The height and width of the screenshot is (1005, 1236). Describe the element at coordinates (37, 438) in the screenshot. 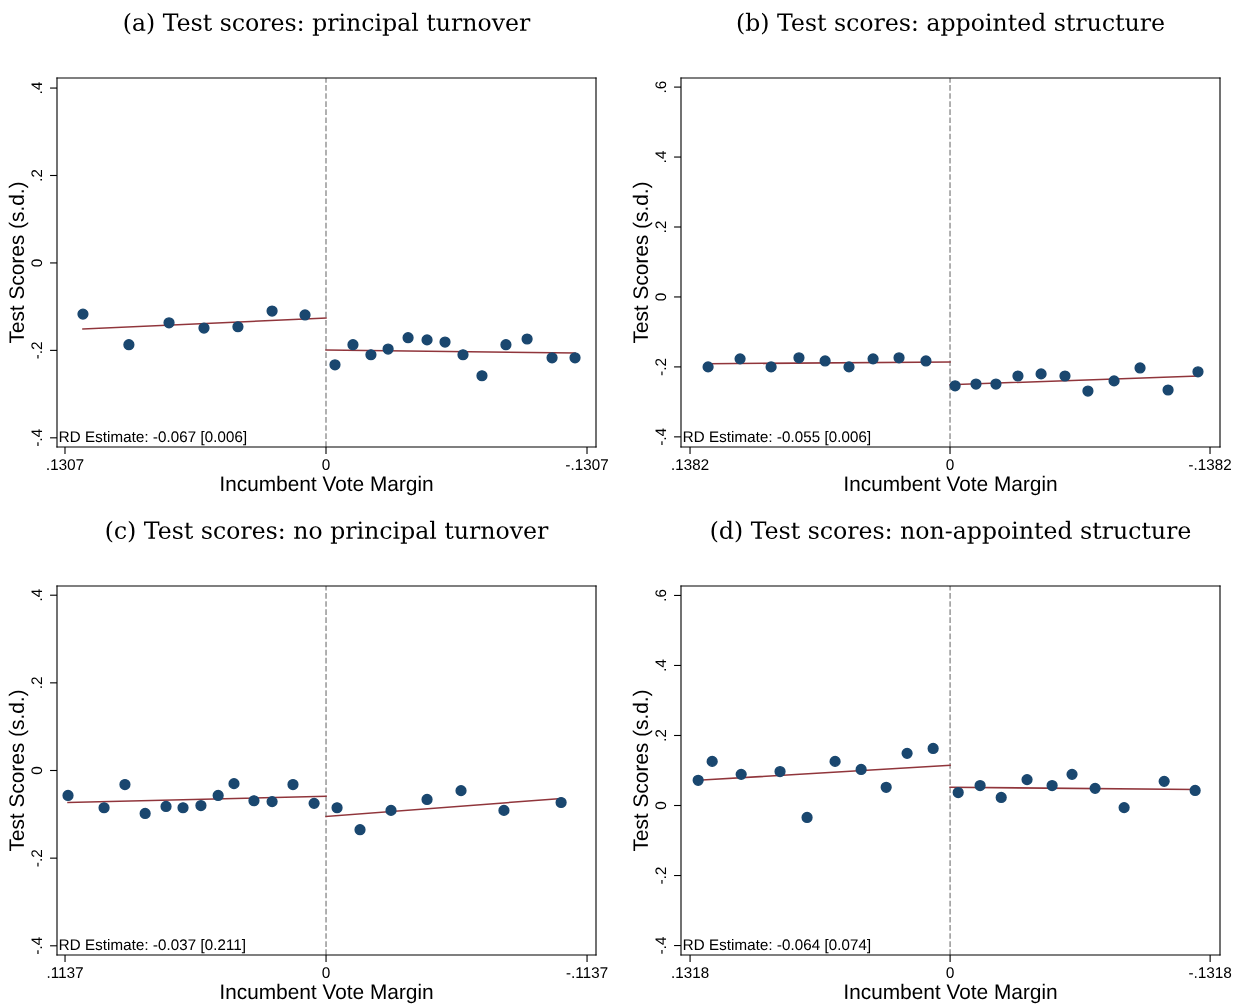

I see `y-tick-label: -.4` at that location.